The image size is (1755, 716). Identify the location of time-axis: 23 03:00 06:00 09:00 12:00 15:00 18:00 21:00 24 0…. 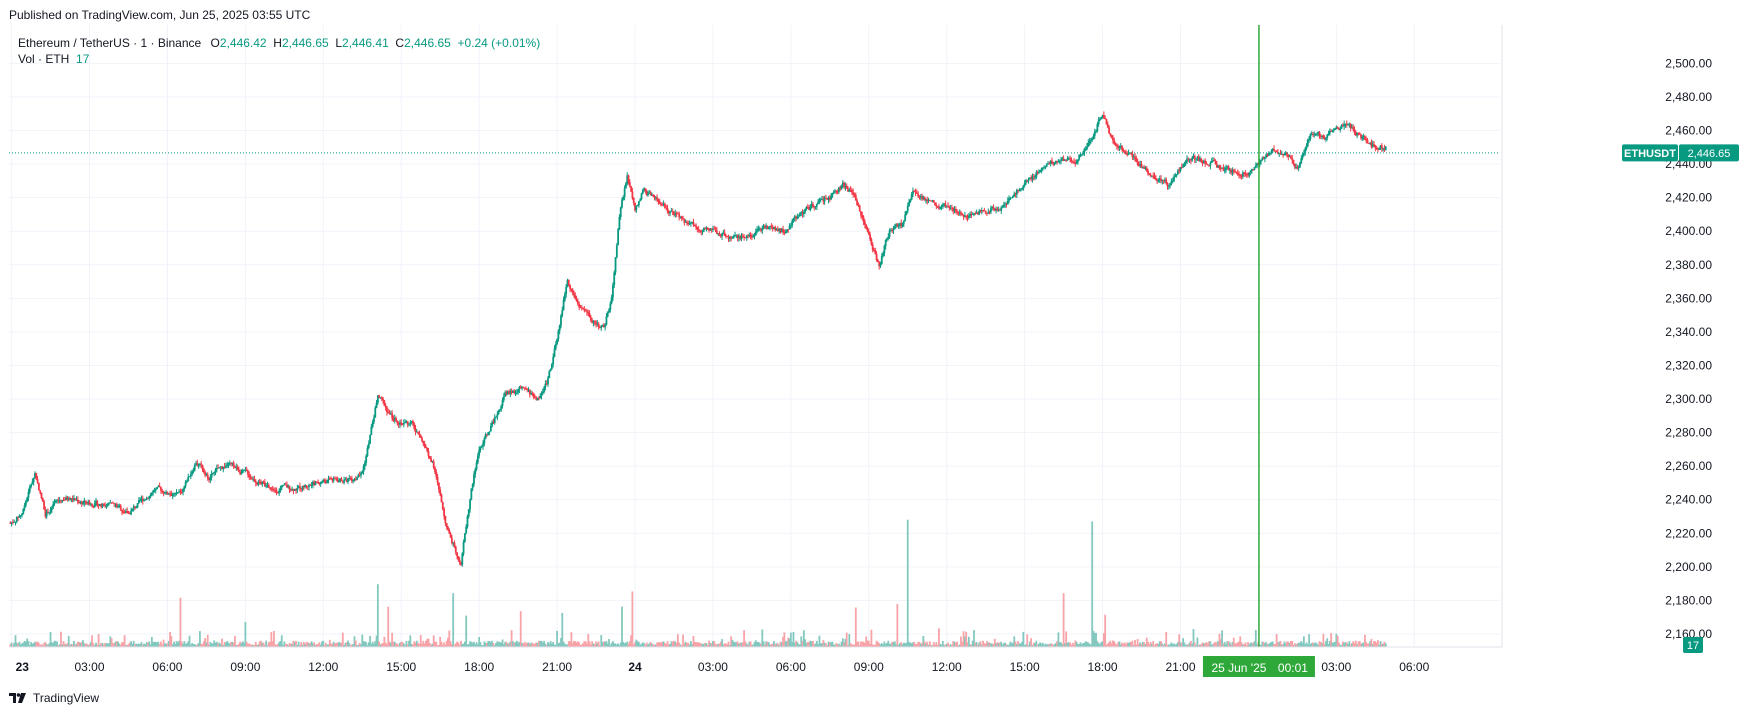
(755, 660).